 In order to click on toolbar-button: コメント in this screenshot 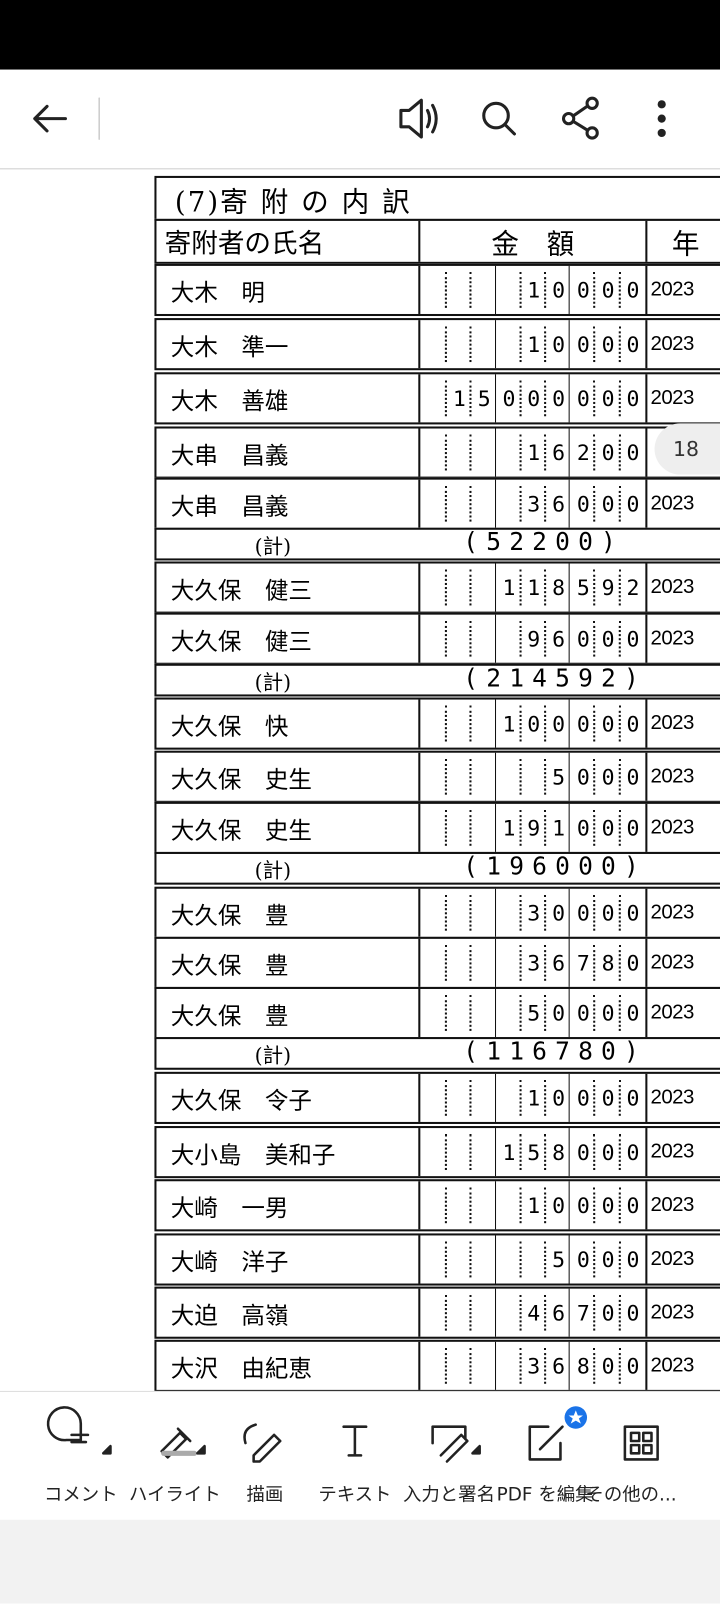, I will do `click(80, 1494)`.